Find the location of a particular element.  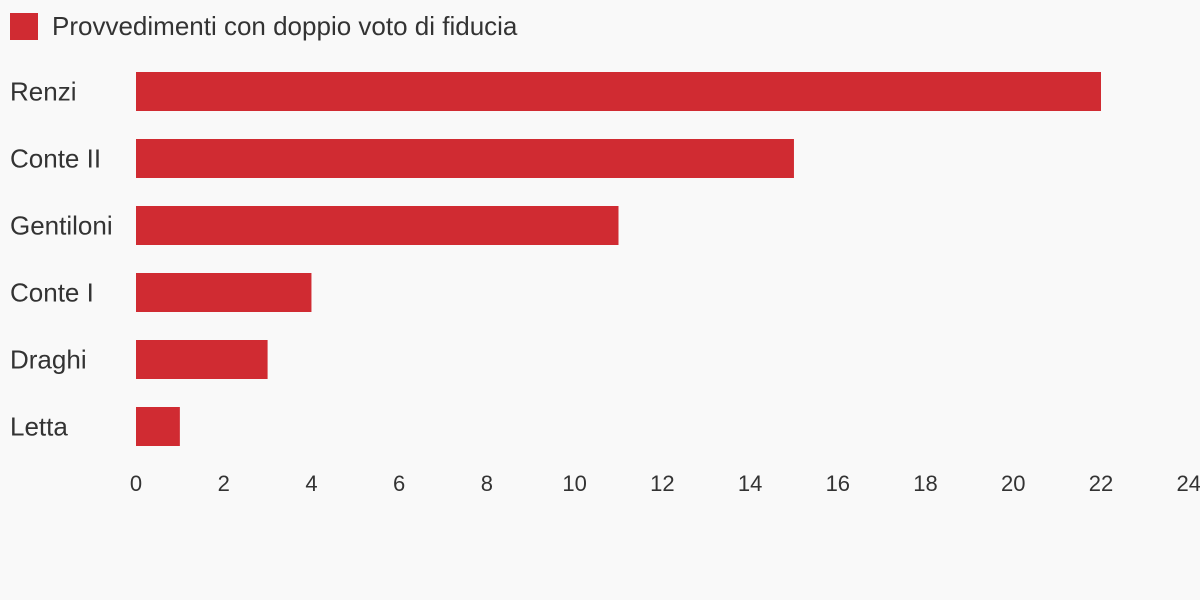

x-tick-label: 10 is located at coordinates (574, 483).